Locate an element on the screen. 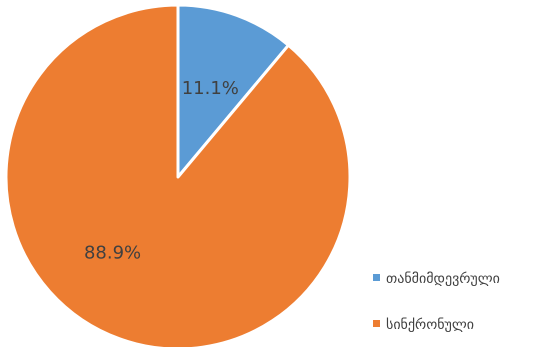 The height and width of the screenshot is (347, 537). pie-data-label-1: 11.1% is located at coordinates (210, 88).